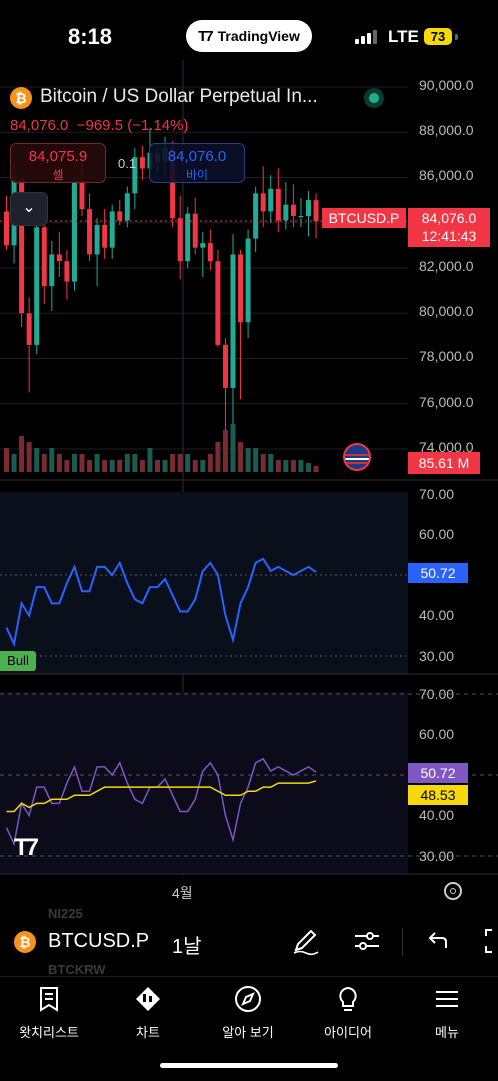 This screenshot has height=1081, width=498. I want to click on buy-button: 84,076.0 바이, so click(197, 163).